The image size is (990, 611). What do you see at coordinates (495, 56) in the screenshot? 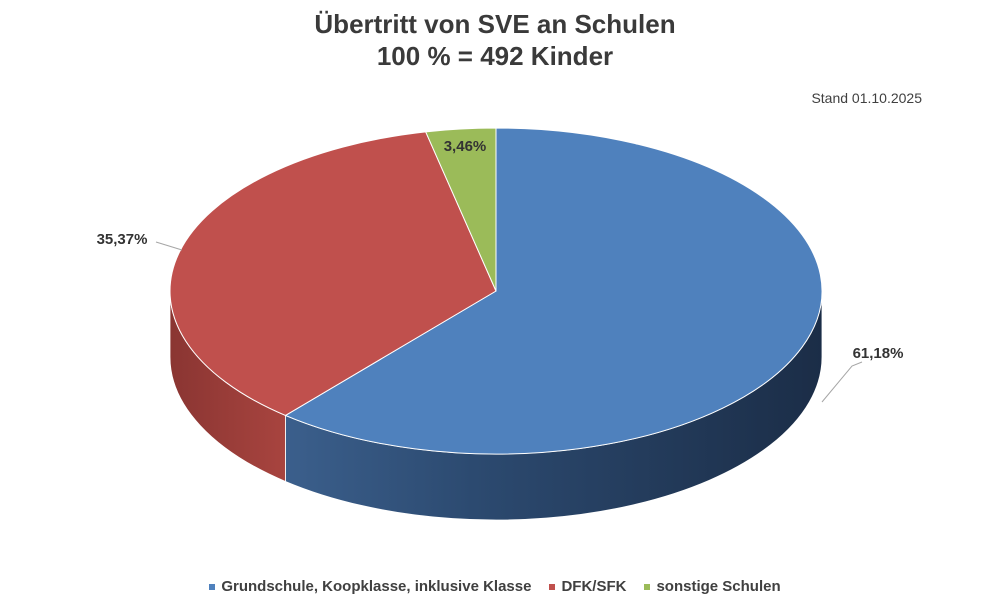
I see `chart-title-line-2: 100 % = 492 Kinder` at bounding box center [495, 56].